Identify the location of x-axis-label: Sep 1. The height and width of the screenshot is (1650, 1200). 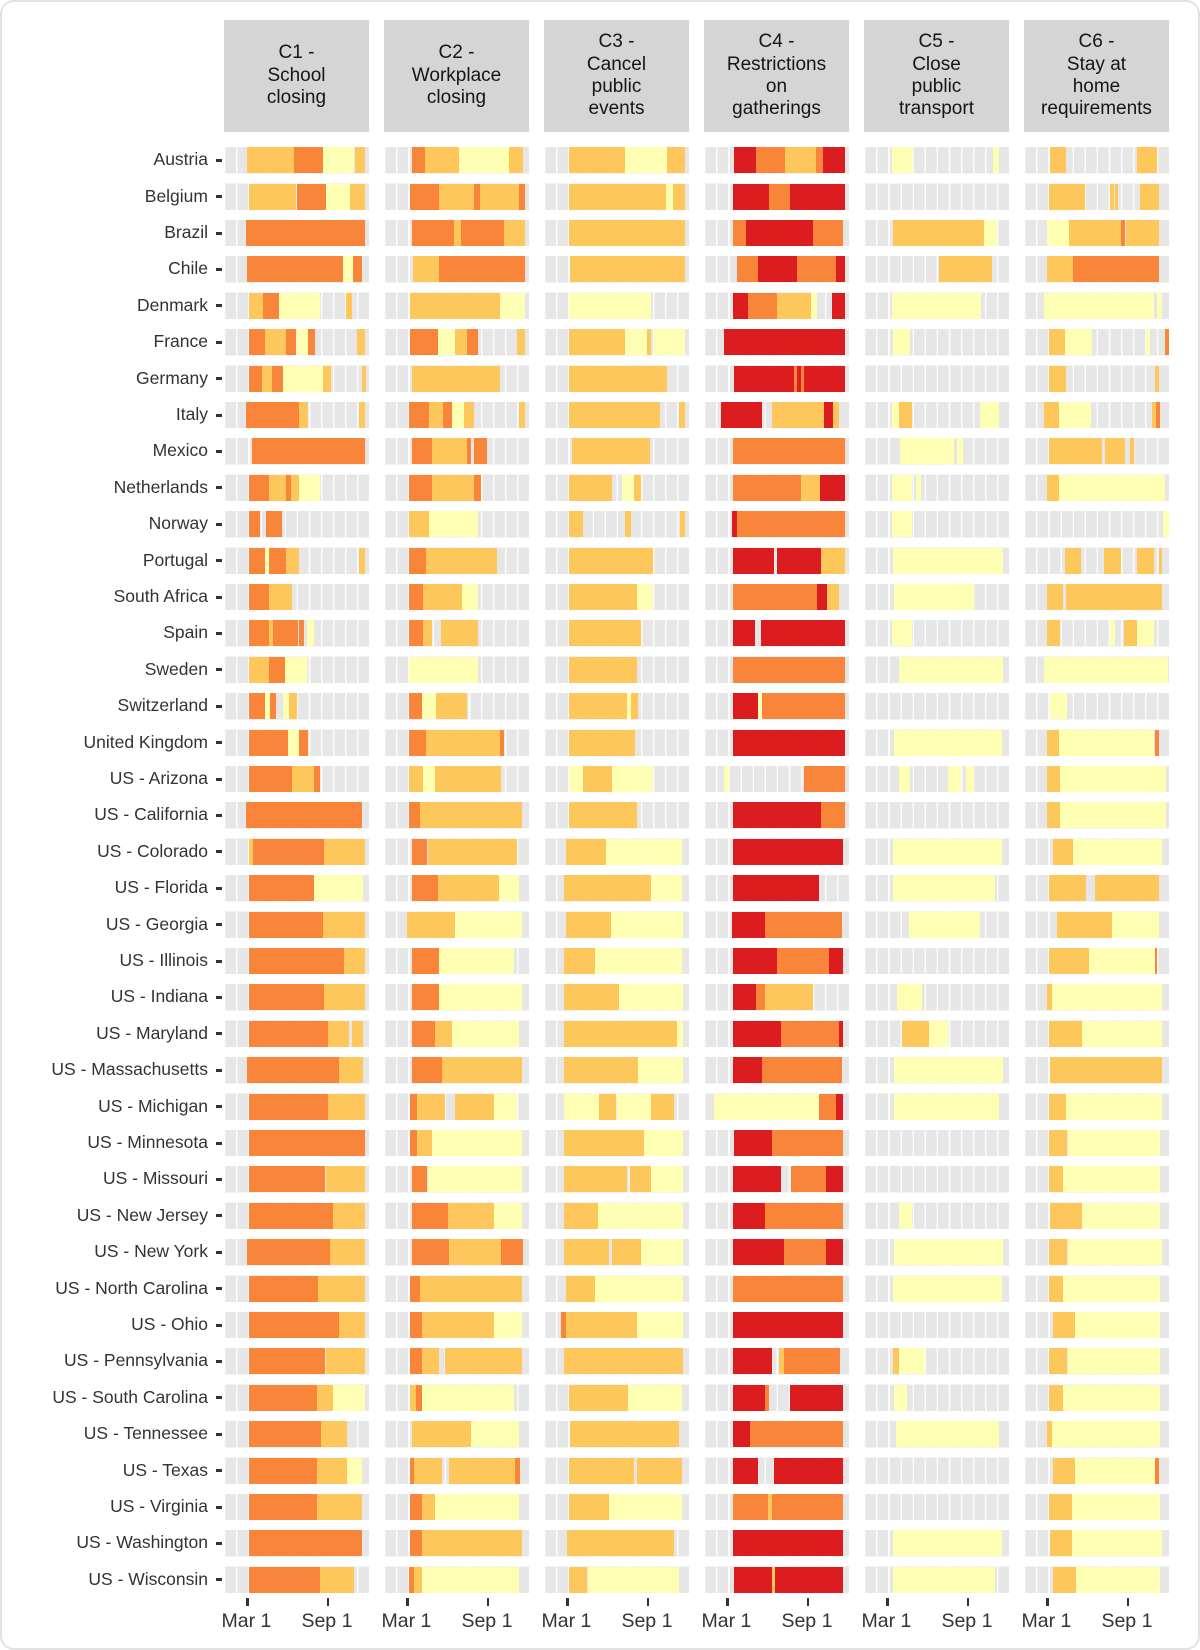
(327, 1621).